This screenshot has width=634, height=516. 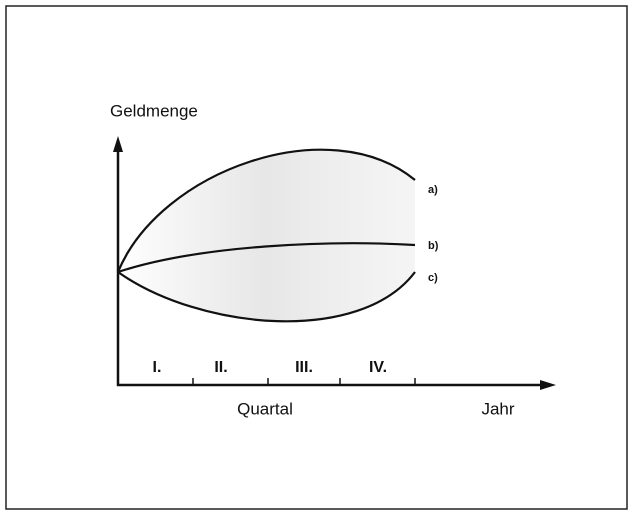 I want to click on quarter-label: II., so click(x=220, y=367).